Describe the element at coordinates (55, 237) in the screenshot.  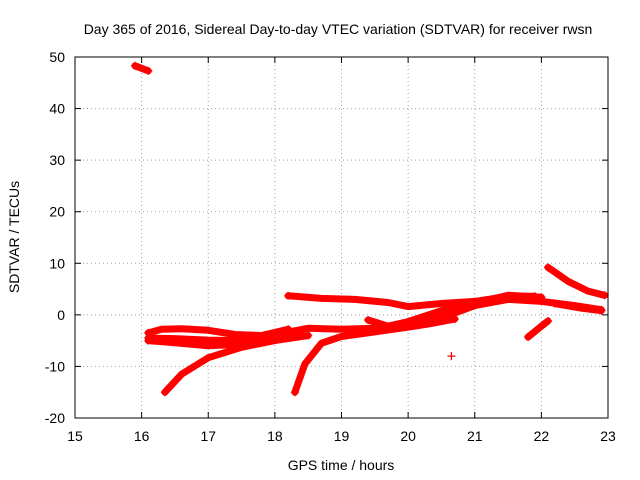
I see `y-tick-labels: -20 -10 0 10 20 30 40 50` at that location.